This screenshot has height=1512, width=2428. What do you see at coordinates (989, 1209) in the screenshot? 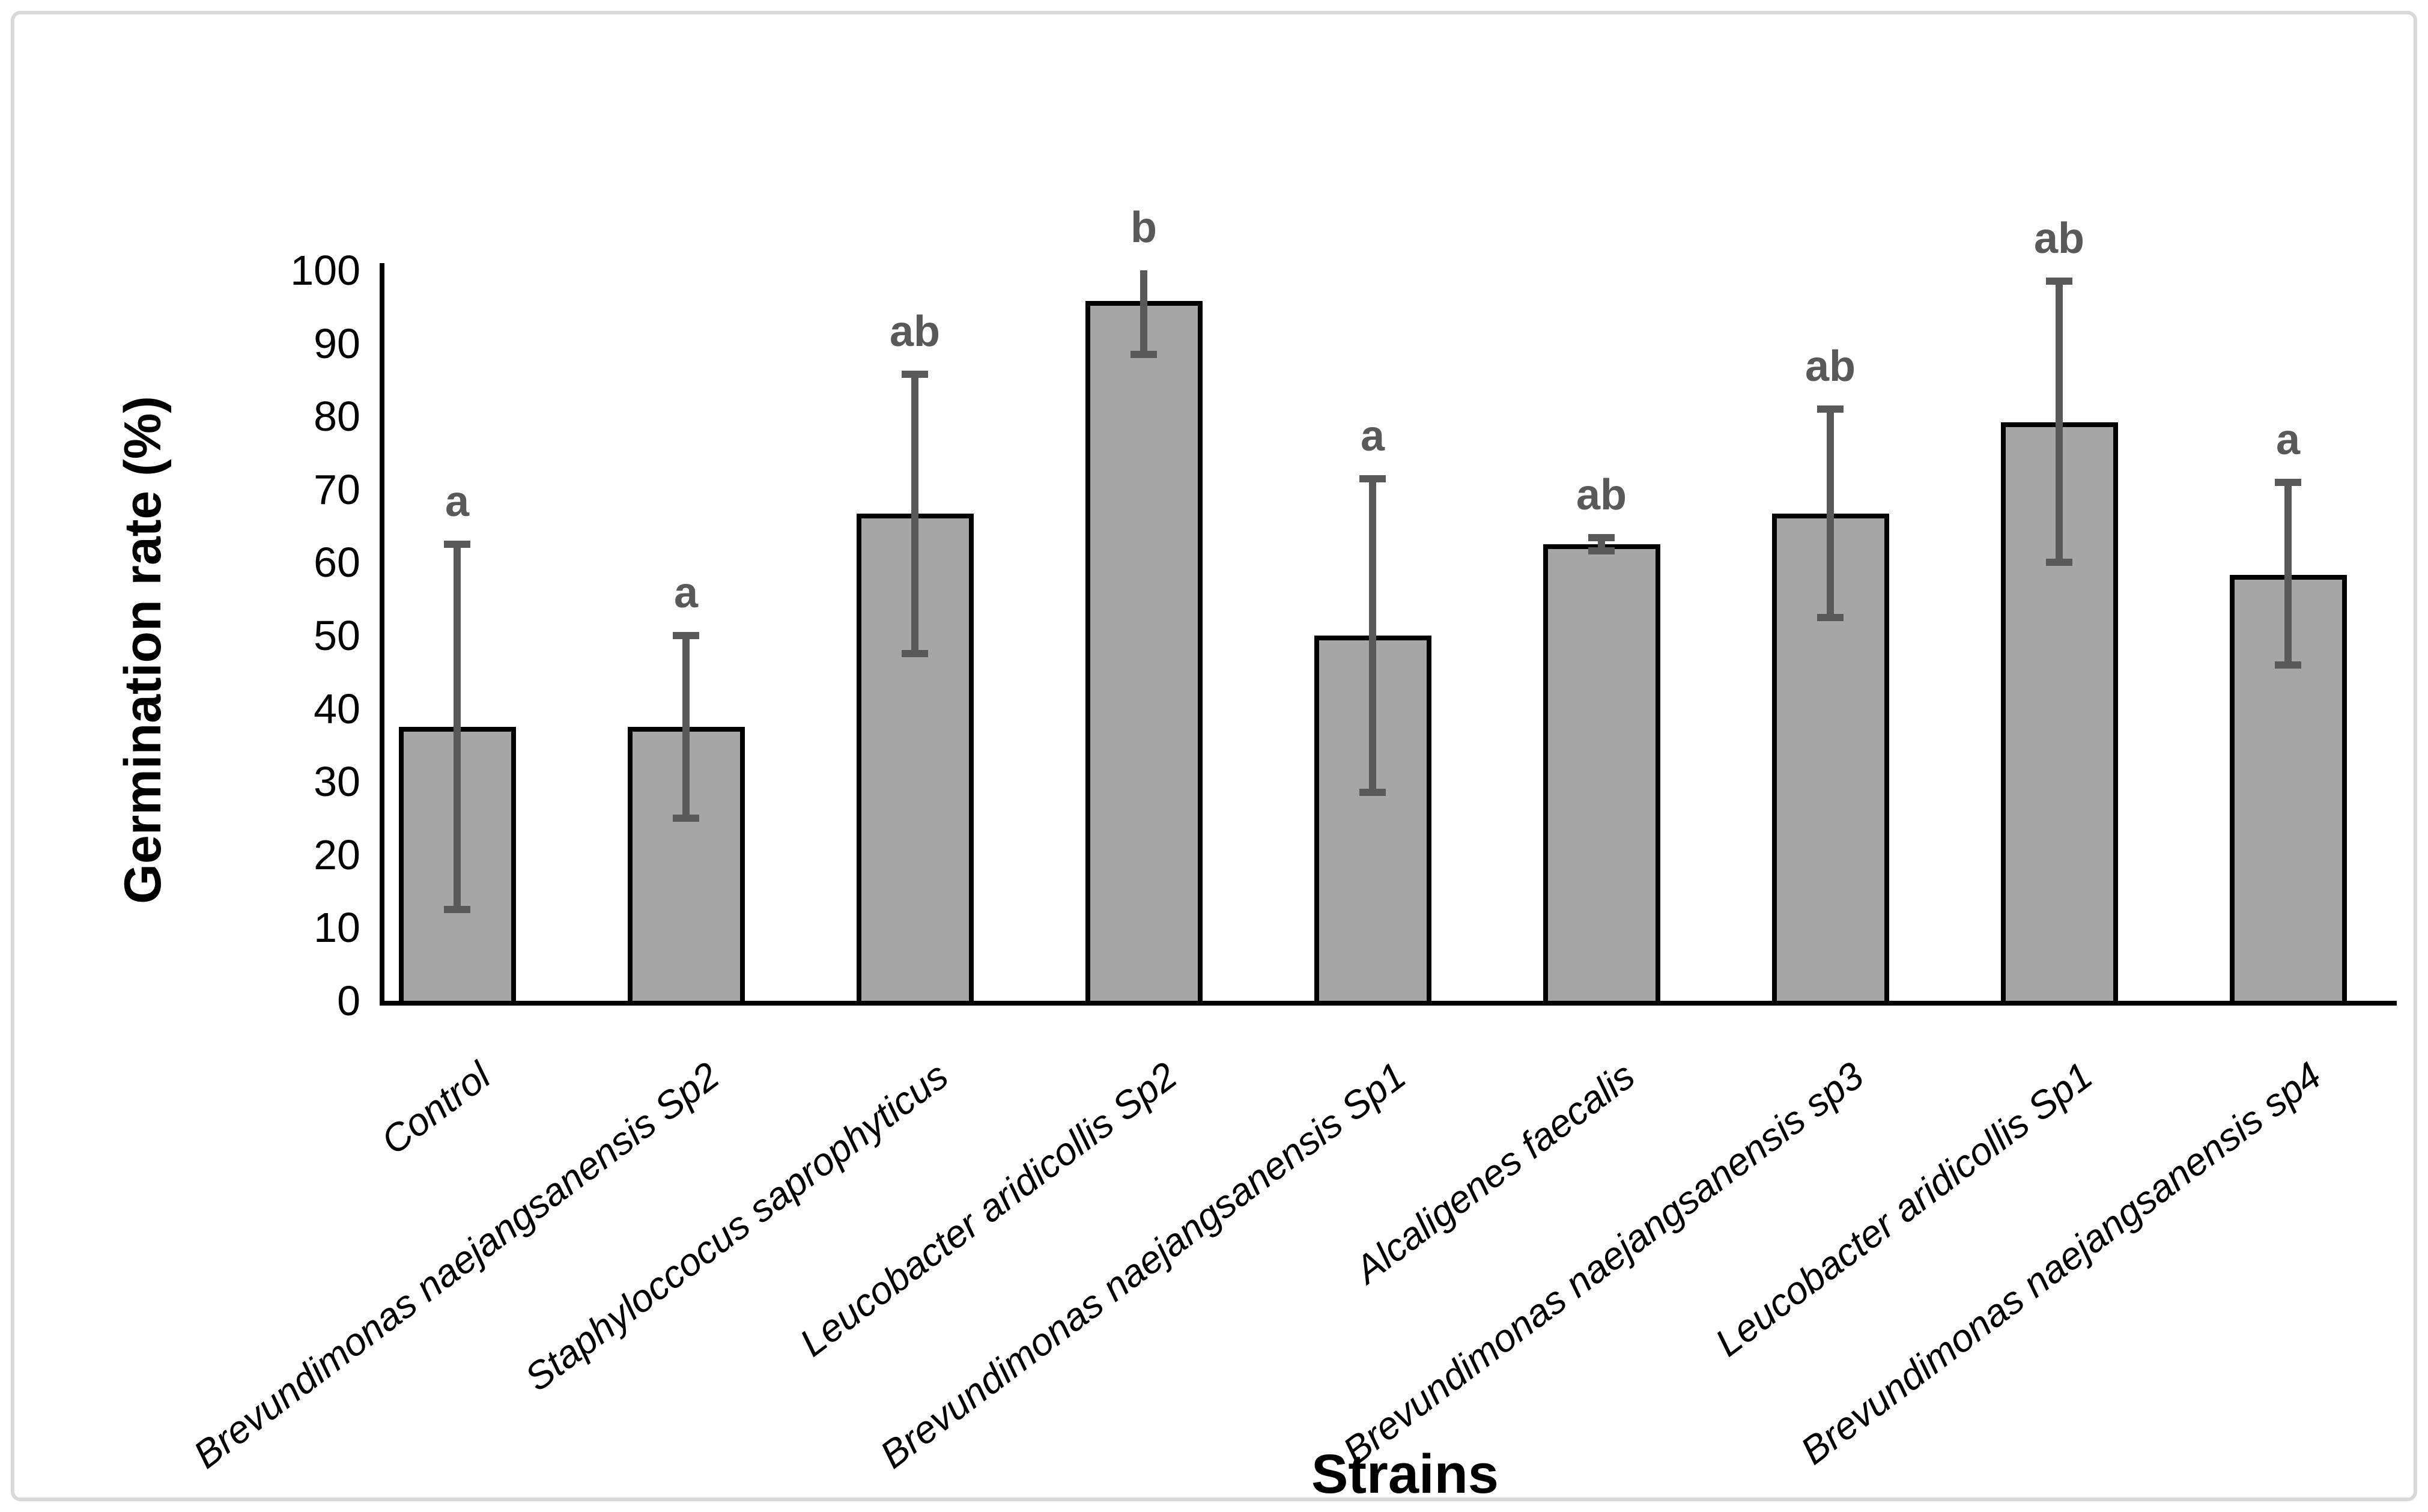
I see `x-category-label: Leucobacter aridicollis Sp2` at bounding box center [989, 1209].